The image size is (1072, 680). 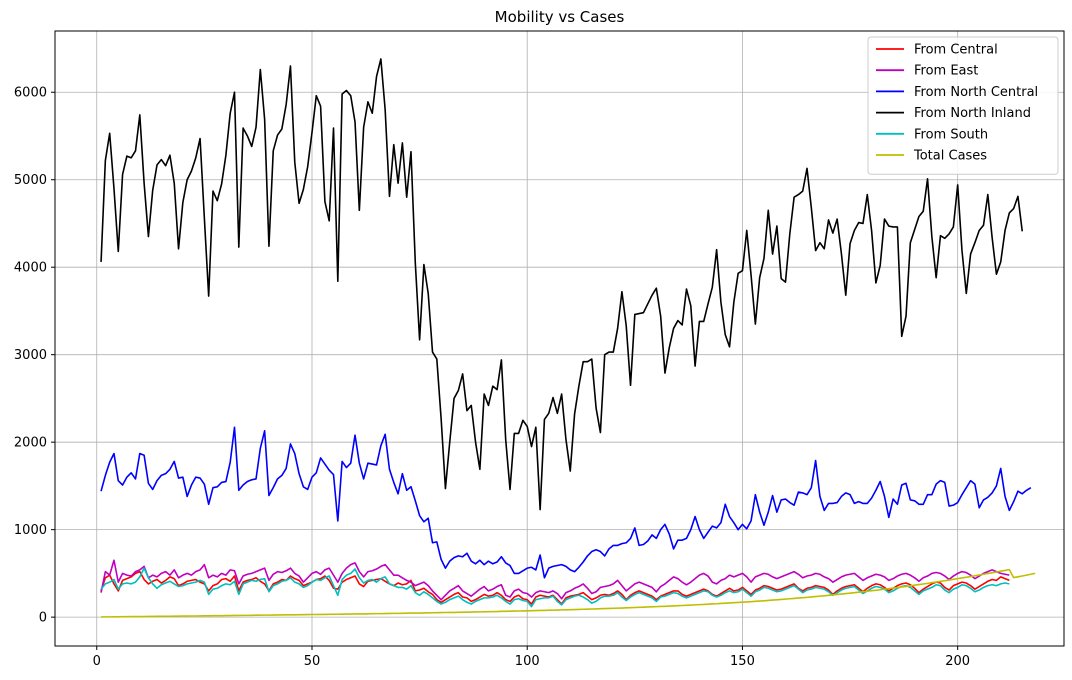 What do you see at coordinates (976, 92) in the screenshot?
I see `legend-label-from-north-central: From North Central` at bounding box center [976, 92].